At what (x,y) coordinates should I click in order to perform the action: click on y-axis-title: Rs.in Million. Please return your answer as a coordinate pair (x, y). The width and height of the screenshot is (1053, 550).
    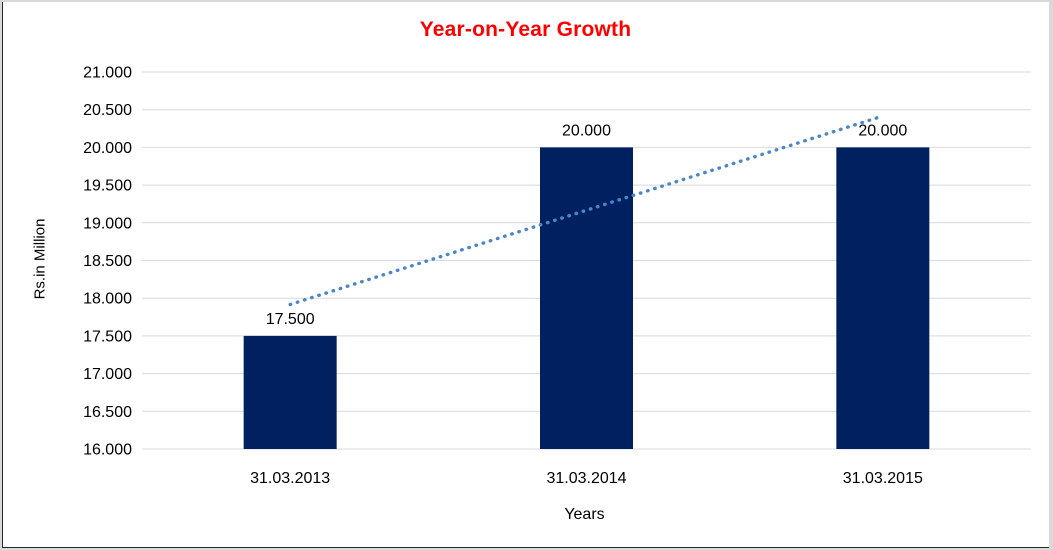
    Looking at the image, I should click on (40, 259).